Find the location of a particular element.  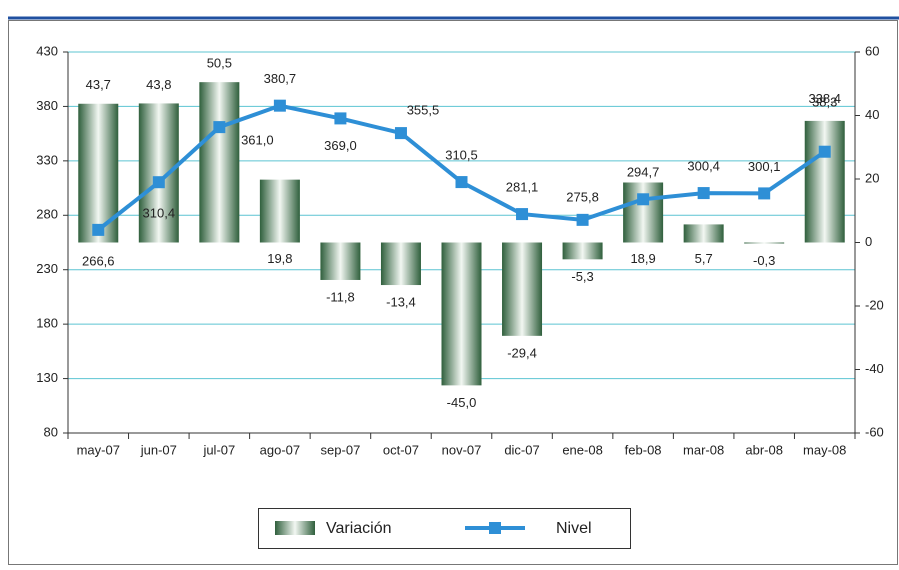

bar-value-label: -0,3 is located at coordinates (764, 260).